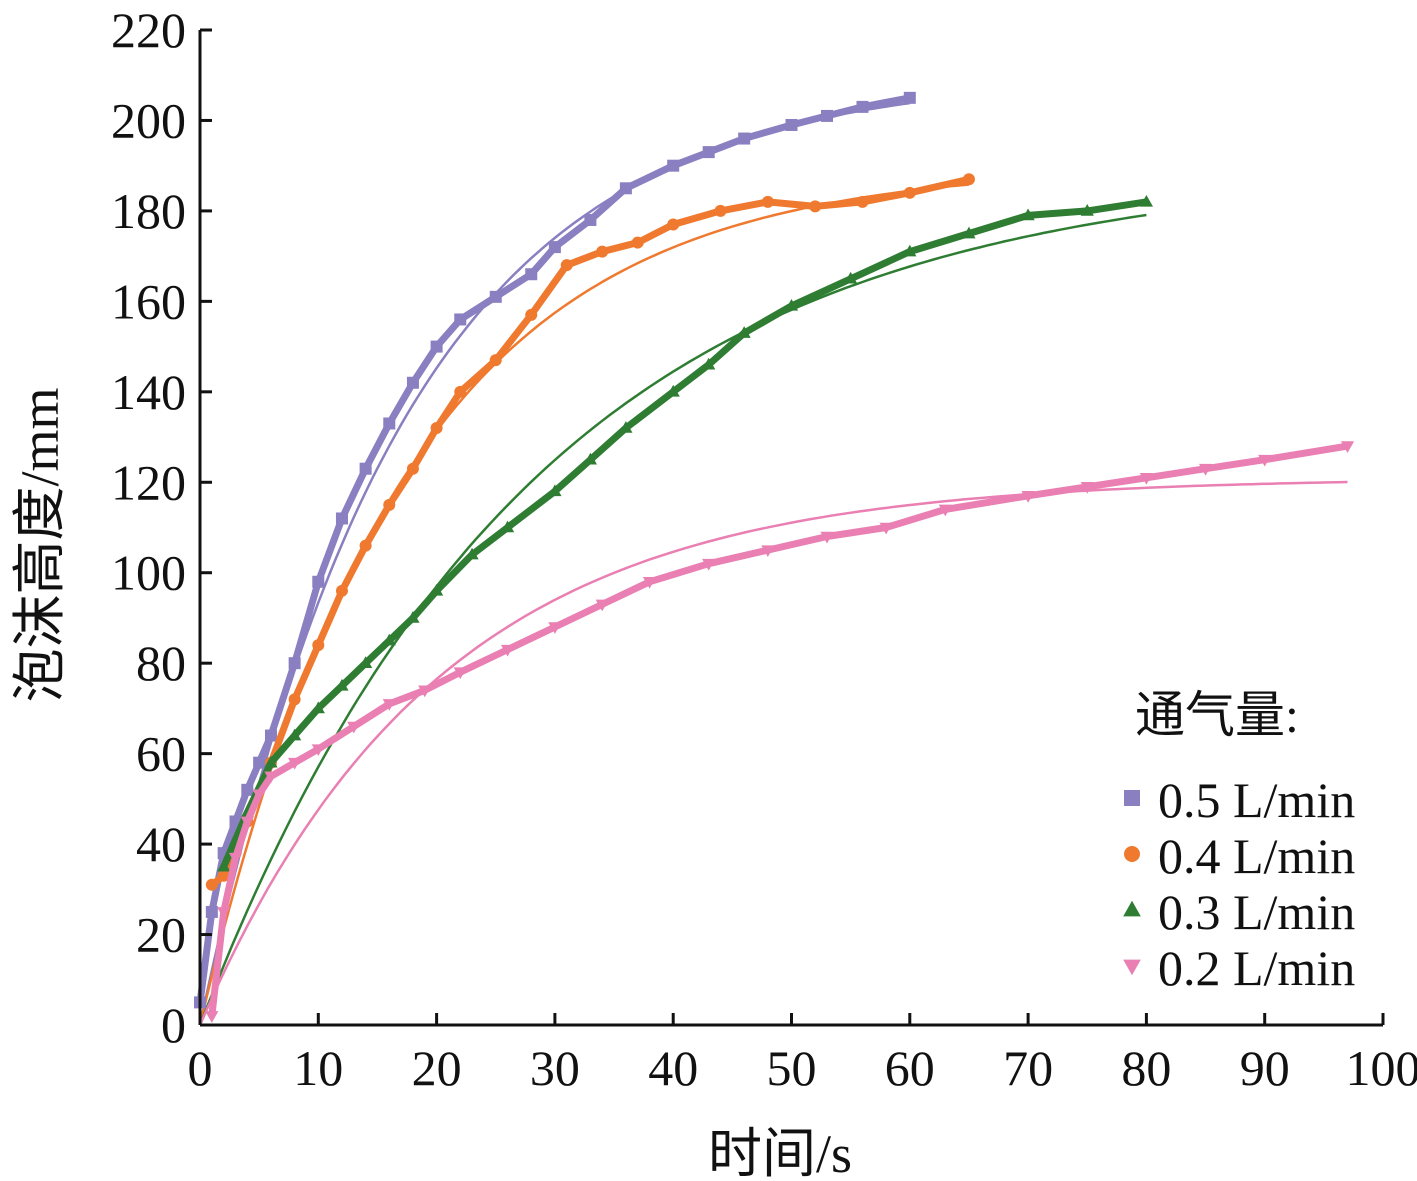  What do you see at coordinates (148, 30) in the screenshot?
I see `y-tick-label: 220` at bounding box center [148, 30].